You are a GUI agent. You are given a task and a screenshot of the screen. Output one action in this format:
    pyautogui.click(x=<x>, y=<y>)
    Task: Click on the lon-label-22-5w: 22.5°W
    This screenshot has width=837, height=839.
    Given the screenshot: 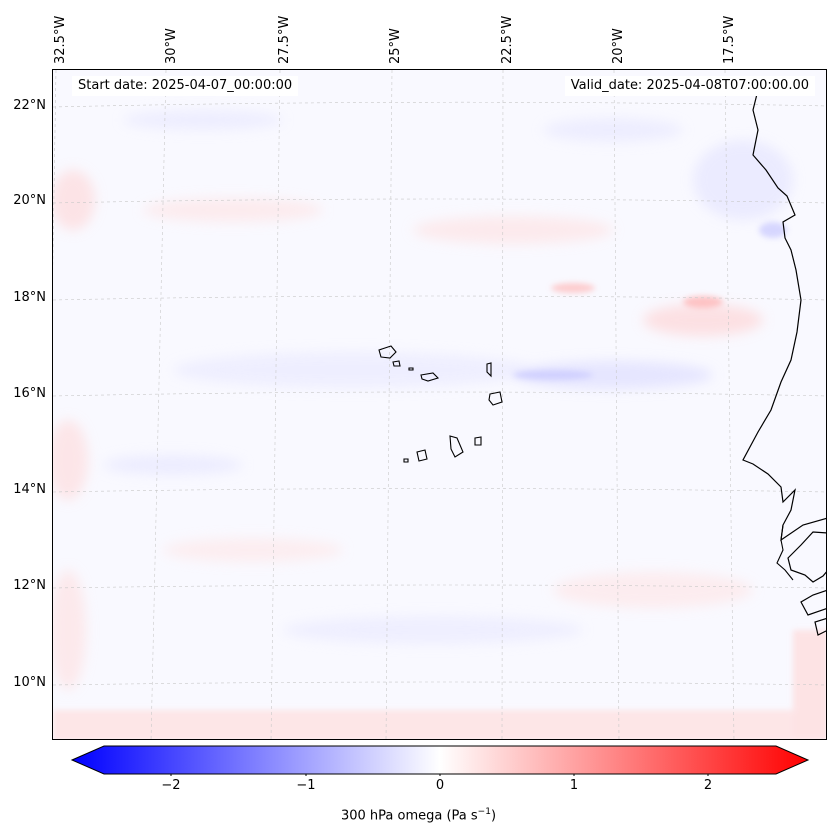 What is the action you would take?
    pyautogui.click(x=507, y=39)
    